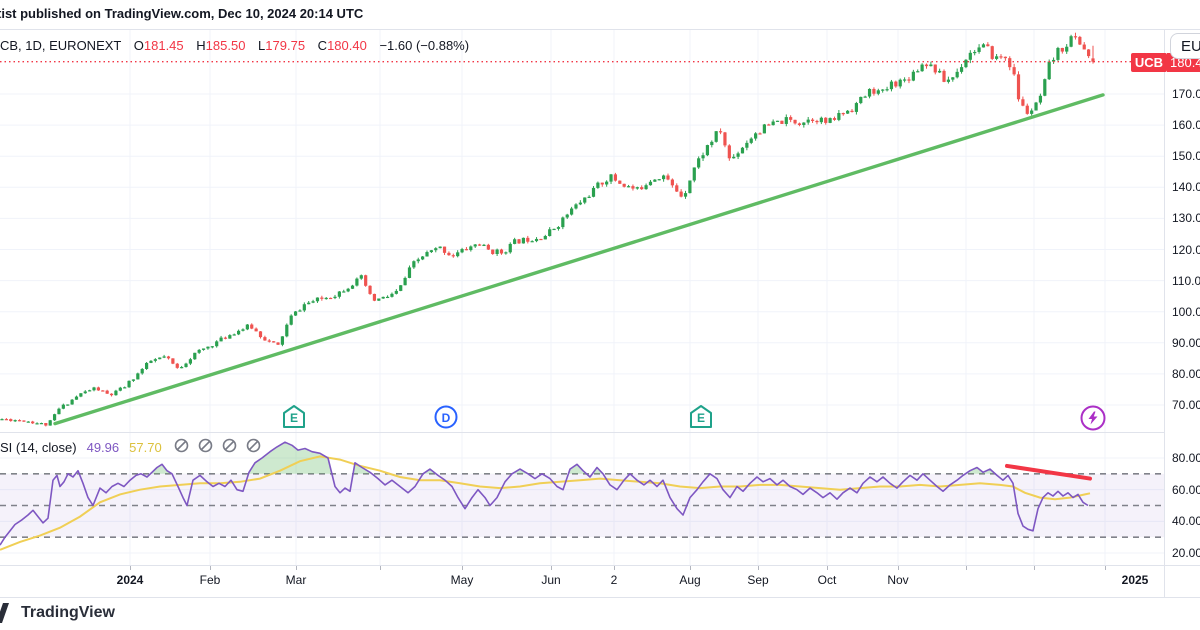  I want to click on time-axis-label: Oct, so click(827, 580).